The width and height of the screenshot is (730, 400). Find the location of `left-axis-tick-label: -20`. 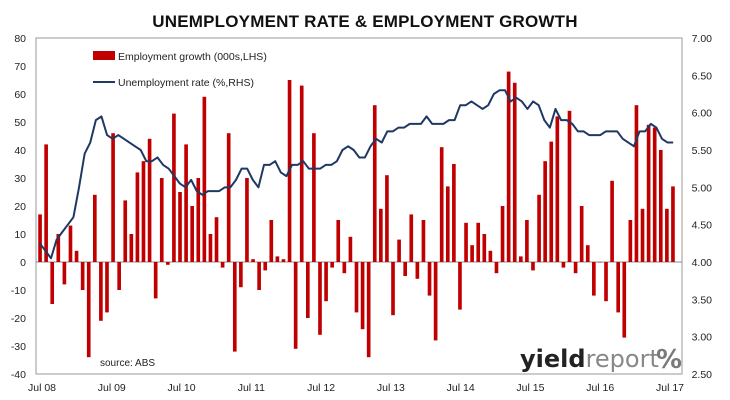

left-axis-tick-label: -20 is located at coordinates (18, 319).